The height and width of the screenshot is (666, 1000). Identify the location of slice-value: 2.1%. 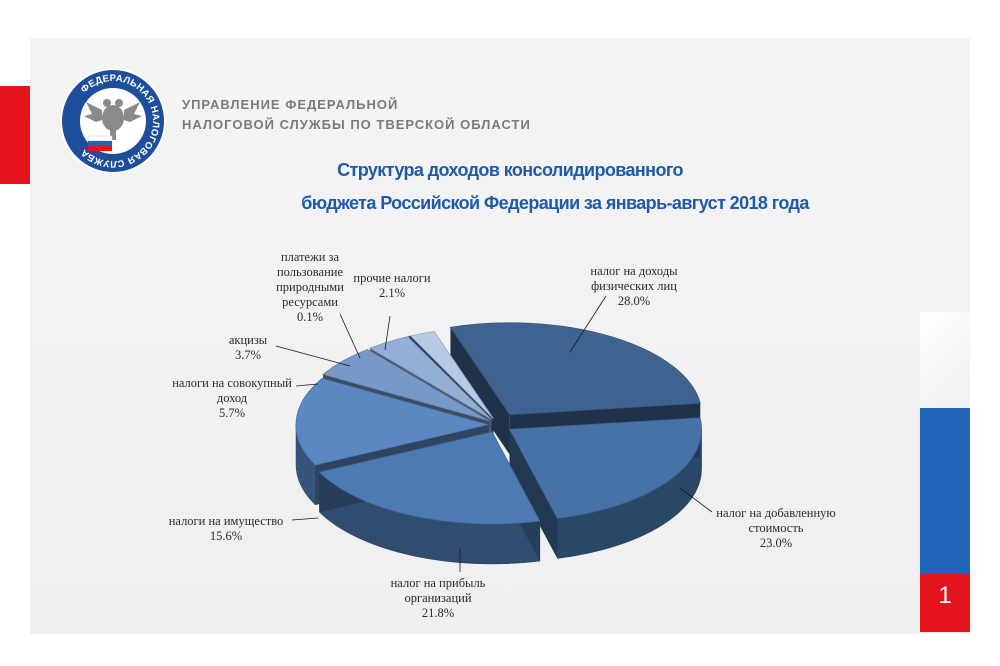
(392, 293).